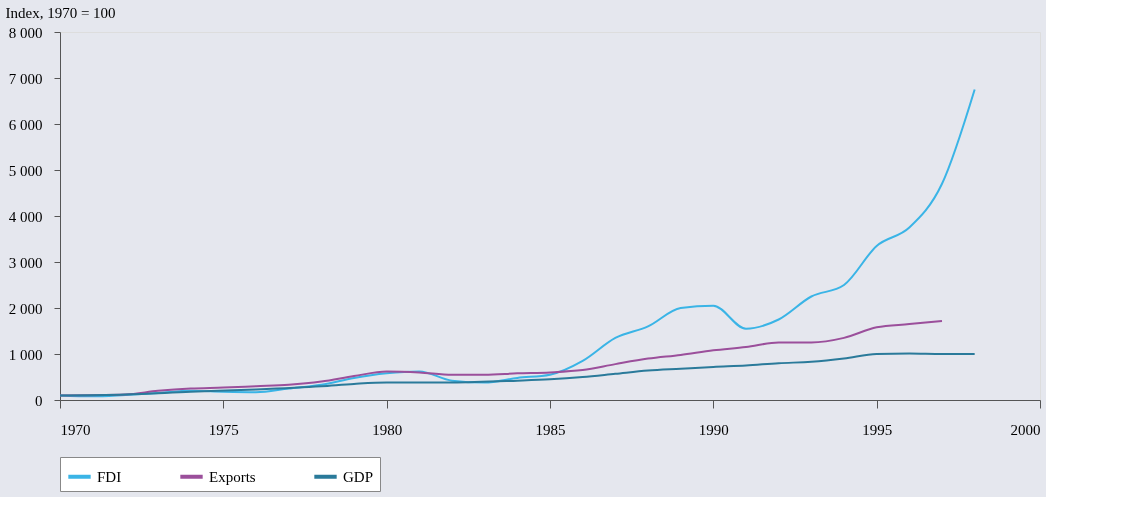 This screenshot has height=531, width=1128. Describe the element at coordinates (39, 400) in the screenshot. I see `y-tick-label: 0` at that location.